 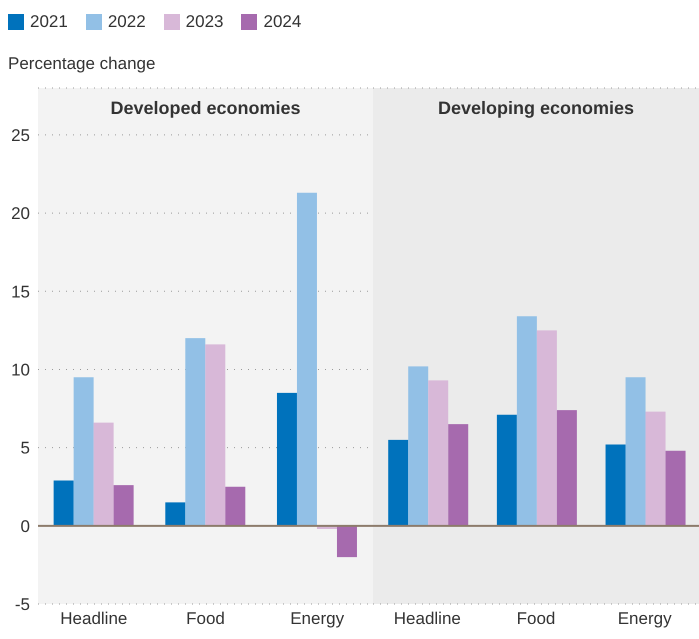 I want to click on y-tick-label: 20, so click(x=20, y=214).